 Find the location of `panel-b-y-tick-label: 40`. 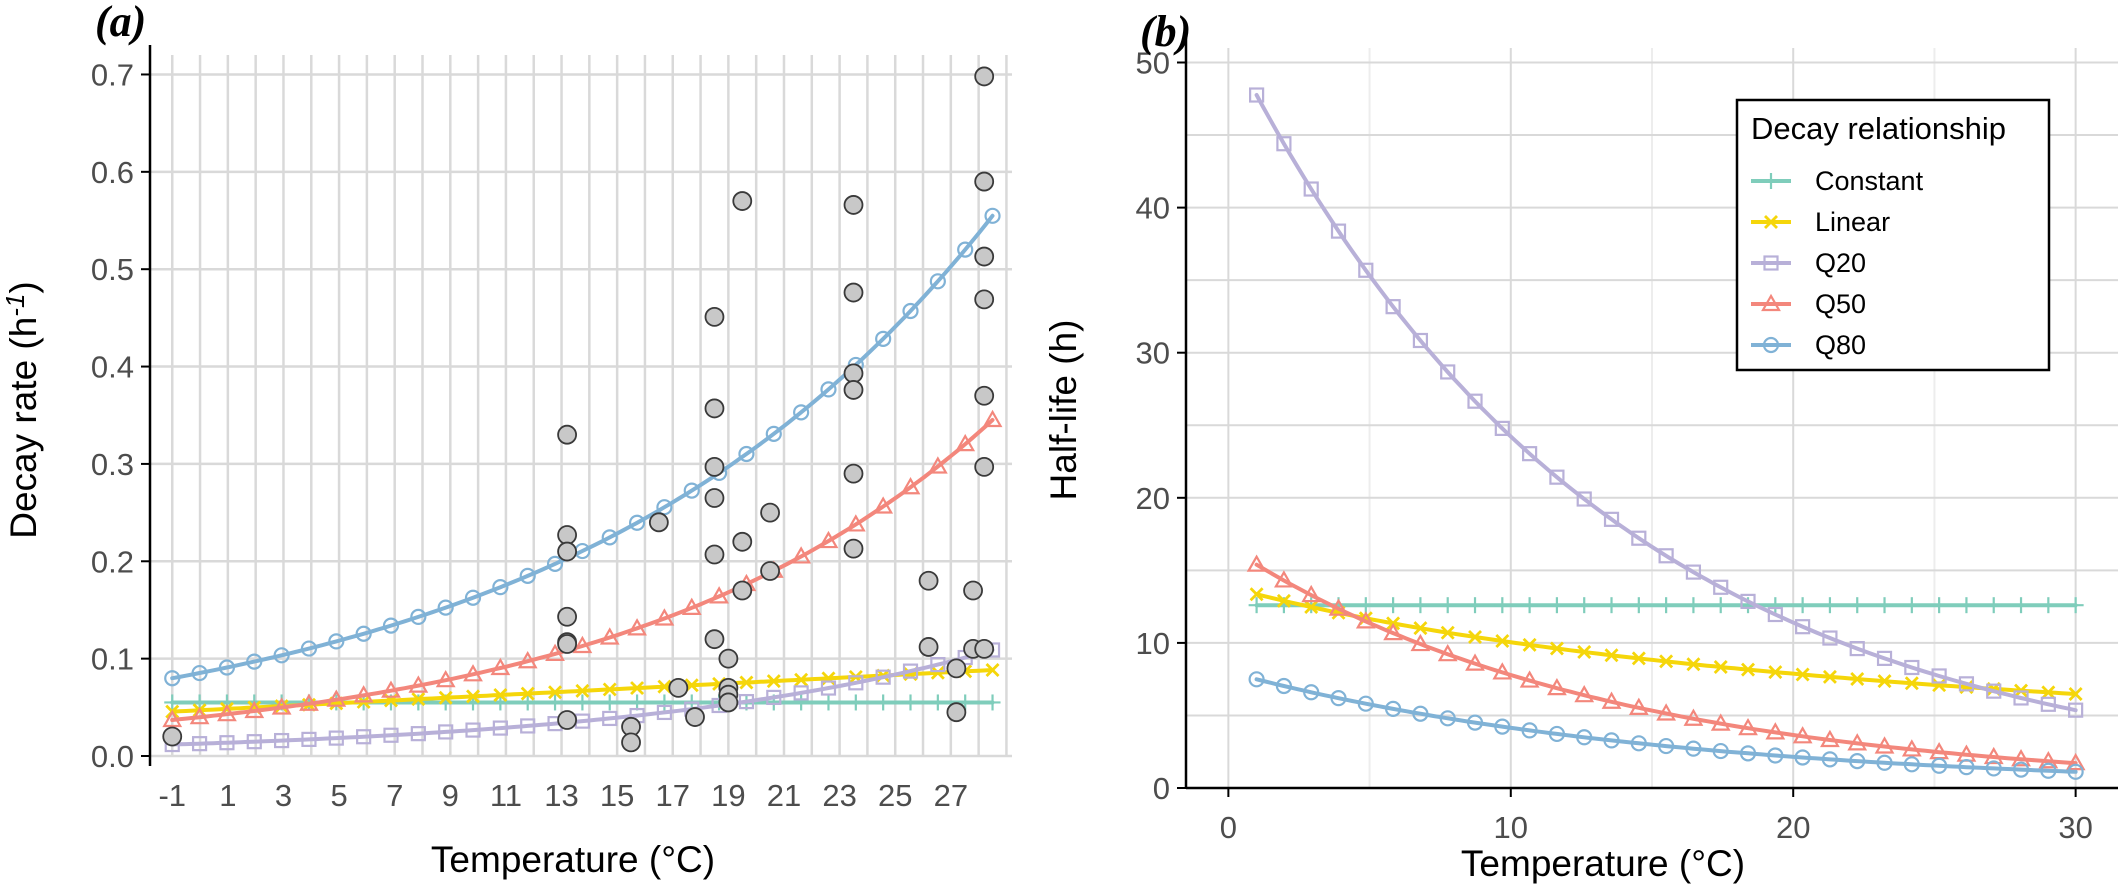

panel-b-y-tick-label: 40 is located at coordinates (1153, 208).